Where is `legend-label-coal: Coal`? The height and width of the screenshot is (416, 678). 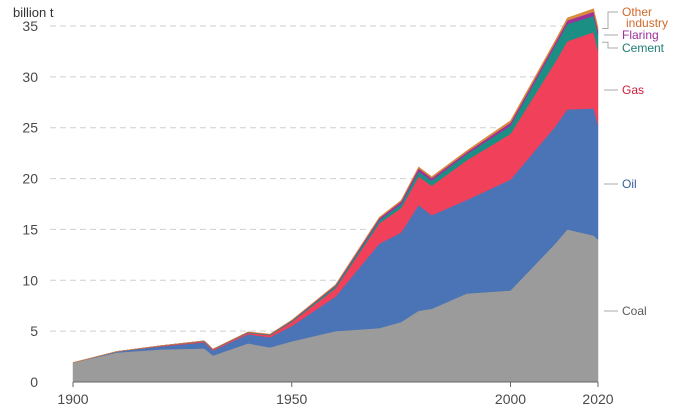
legend-label-coal: Coal is located at coordinates (634, 311).